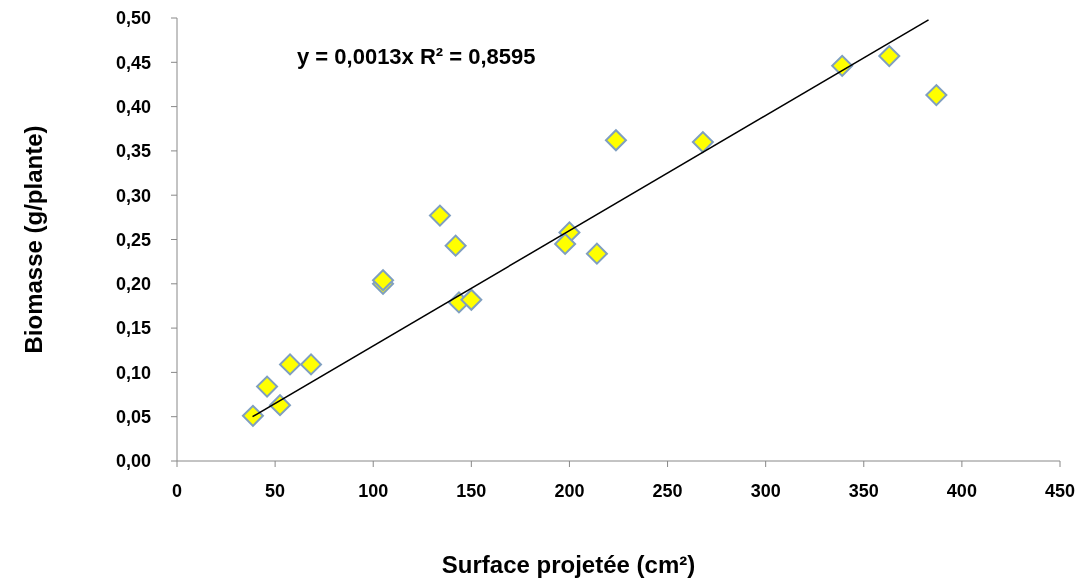 This screenshot has width=1086, height=583. I want to click on y-tick-label: 0,25, so click(133, 239).